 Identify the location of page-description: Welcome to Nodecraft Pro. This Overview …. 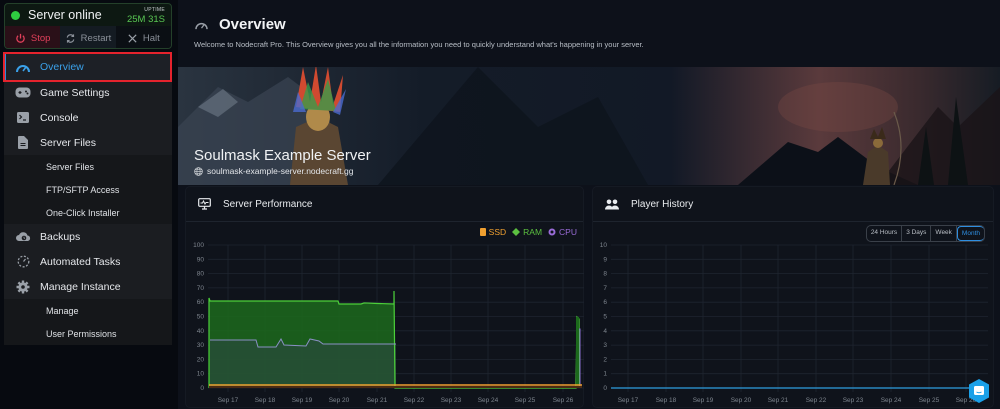
(419, 44).